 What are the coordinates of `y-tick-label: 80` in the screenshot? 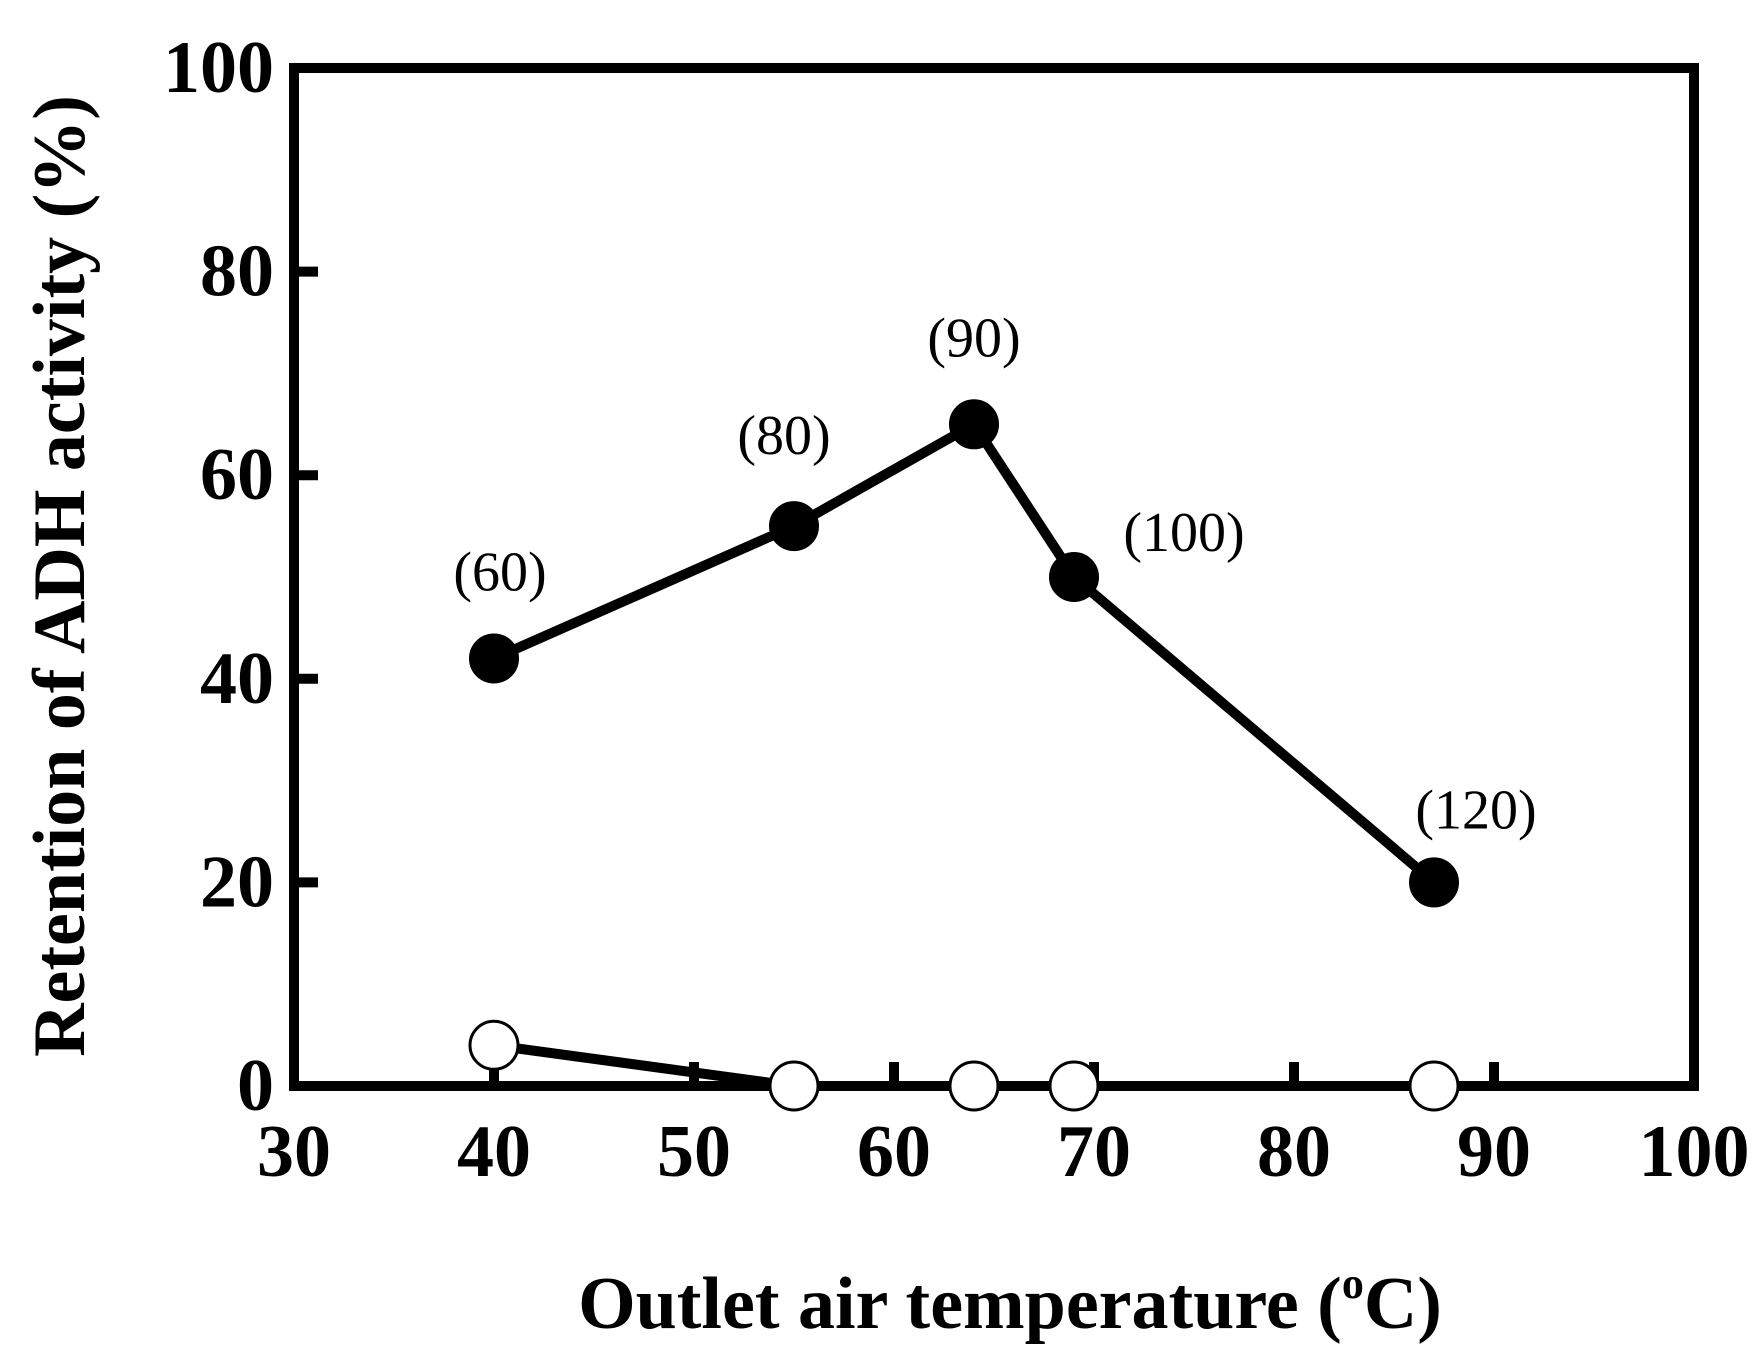 It's located at (237, 272).